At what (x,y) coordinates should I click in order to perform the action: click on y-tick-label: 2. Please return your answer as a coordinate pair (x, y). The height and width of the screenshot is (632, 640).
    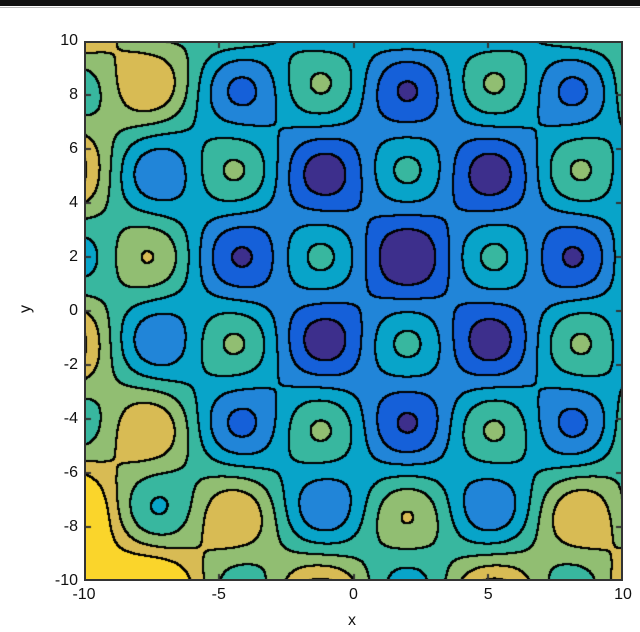
    Looking at the image, I should click on (73, 256).